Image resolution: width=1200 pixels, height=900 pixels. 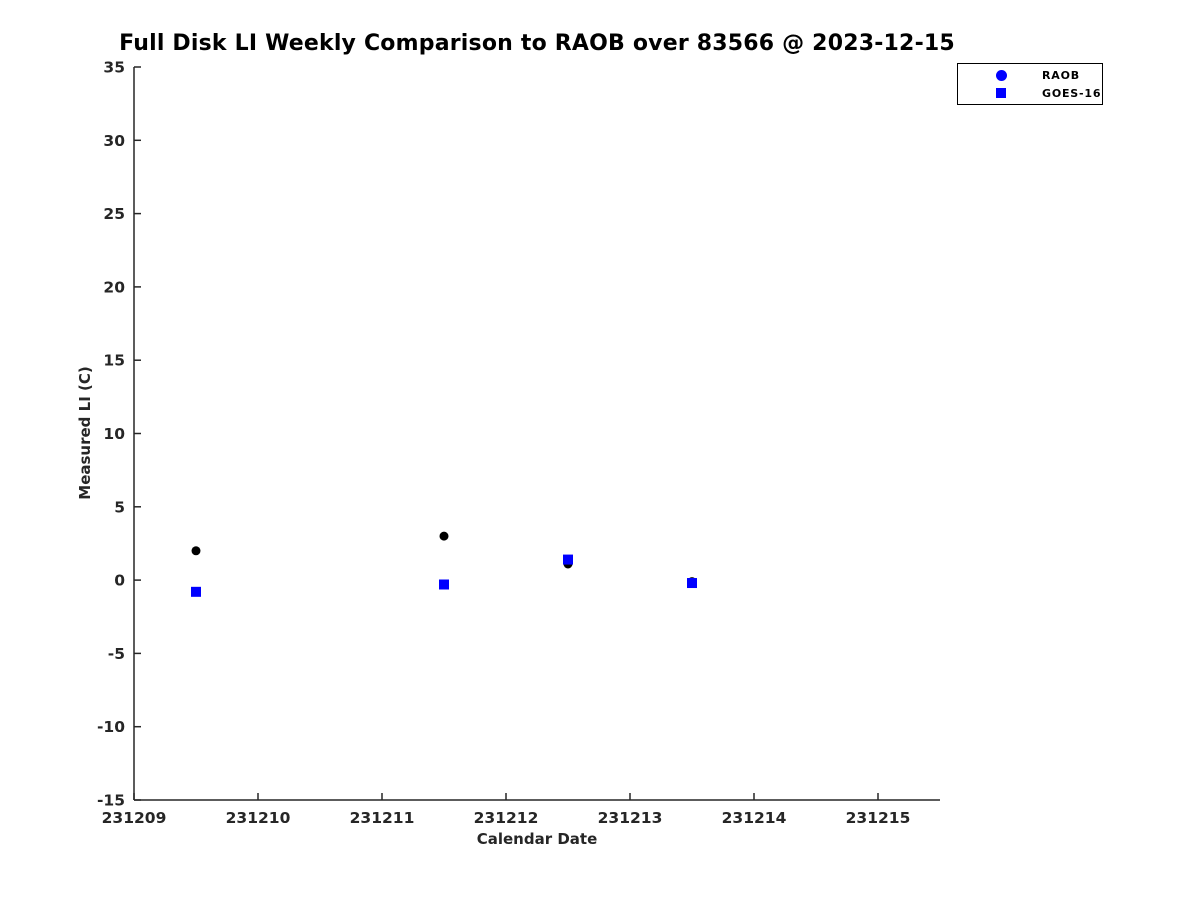 What do you see at coordinates (119, 507) in the screenshot?
I see `y-tick-label: 5` at bounding box center [119, 507].